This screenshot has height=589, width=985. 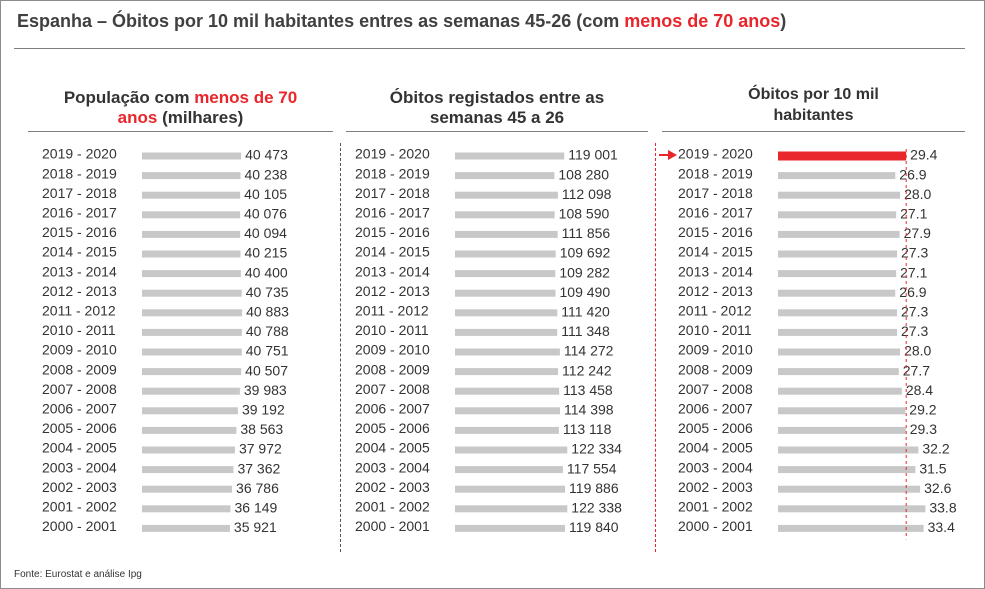 I want to click on population-category-label: 2009 - 2010, so click(x=79, y=350).